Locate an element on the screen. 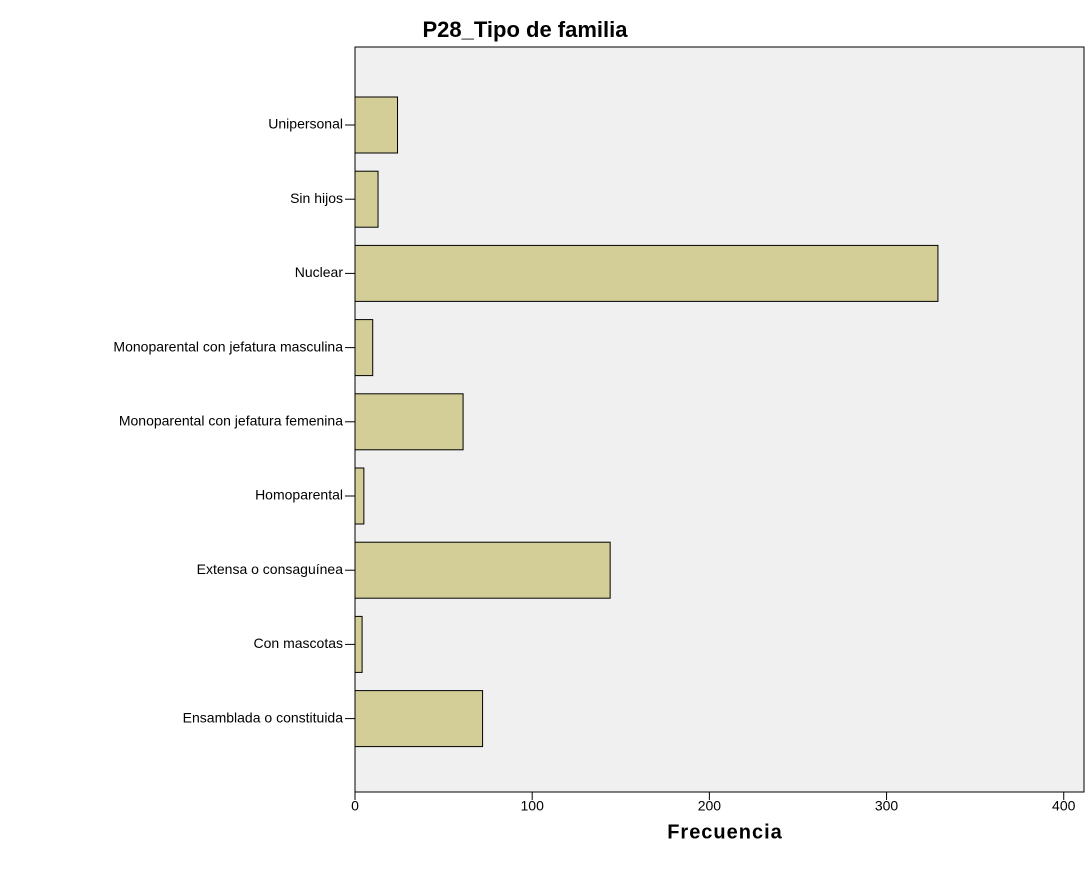  x-tick-label: 400 is located at coordinates (1064, 806).